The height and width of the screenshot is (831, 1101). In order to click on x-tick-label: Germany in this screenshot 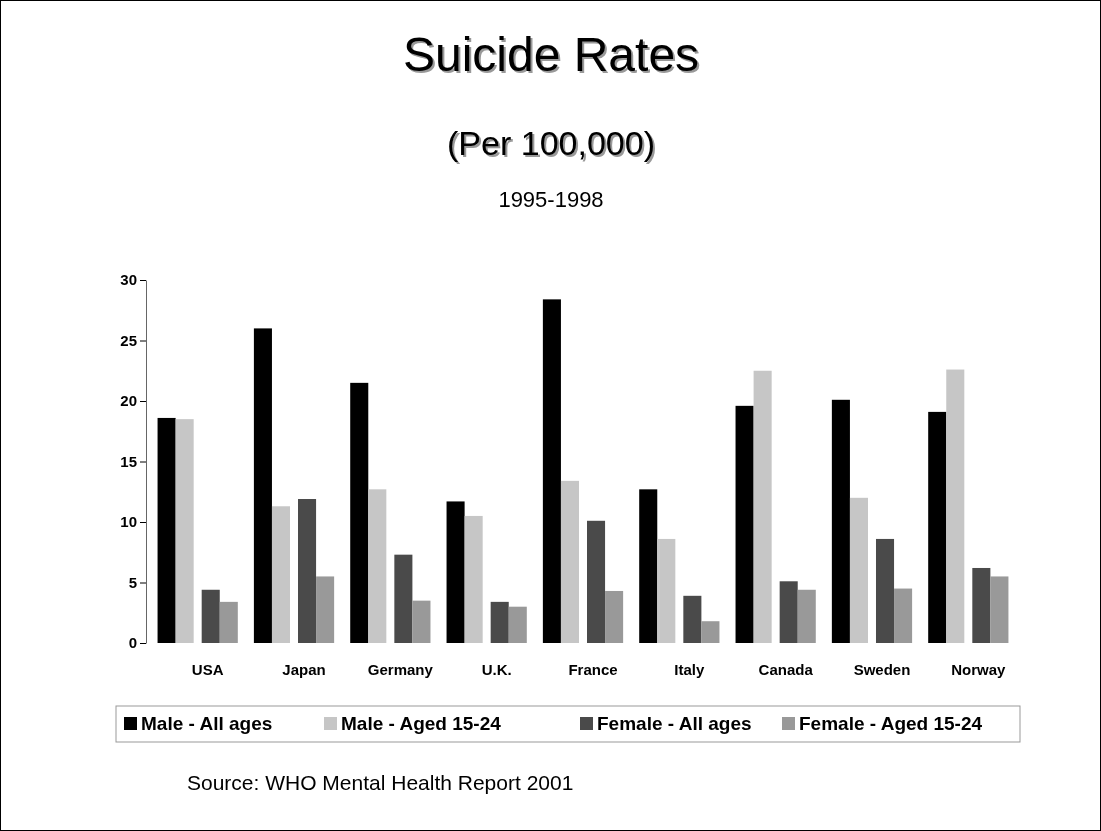, I will do `click(400, 669)`.